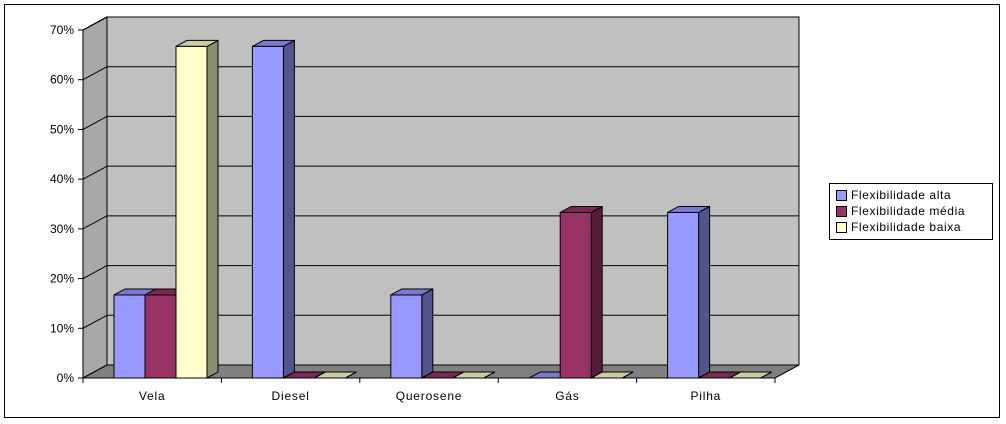  I want to click on bar-gas-flexibilidade-media-side, so click(596, 292).